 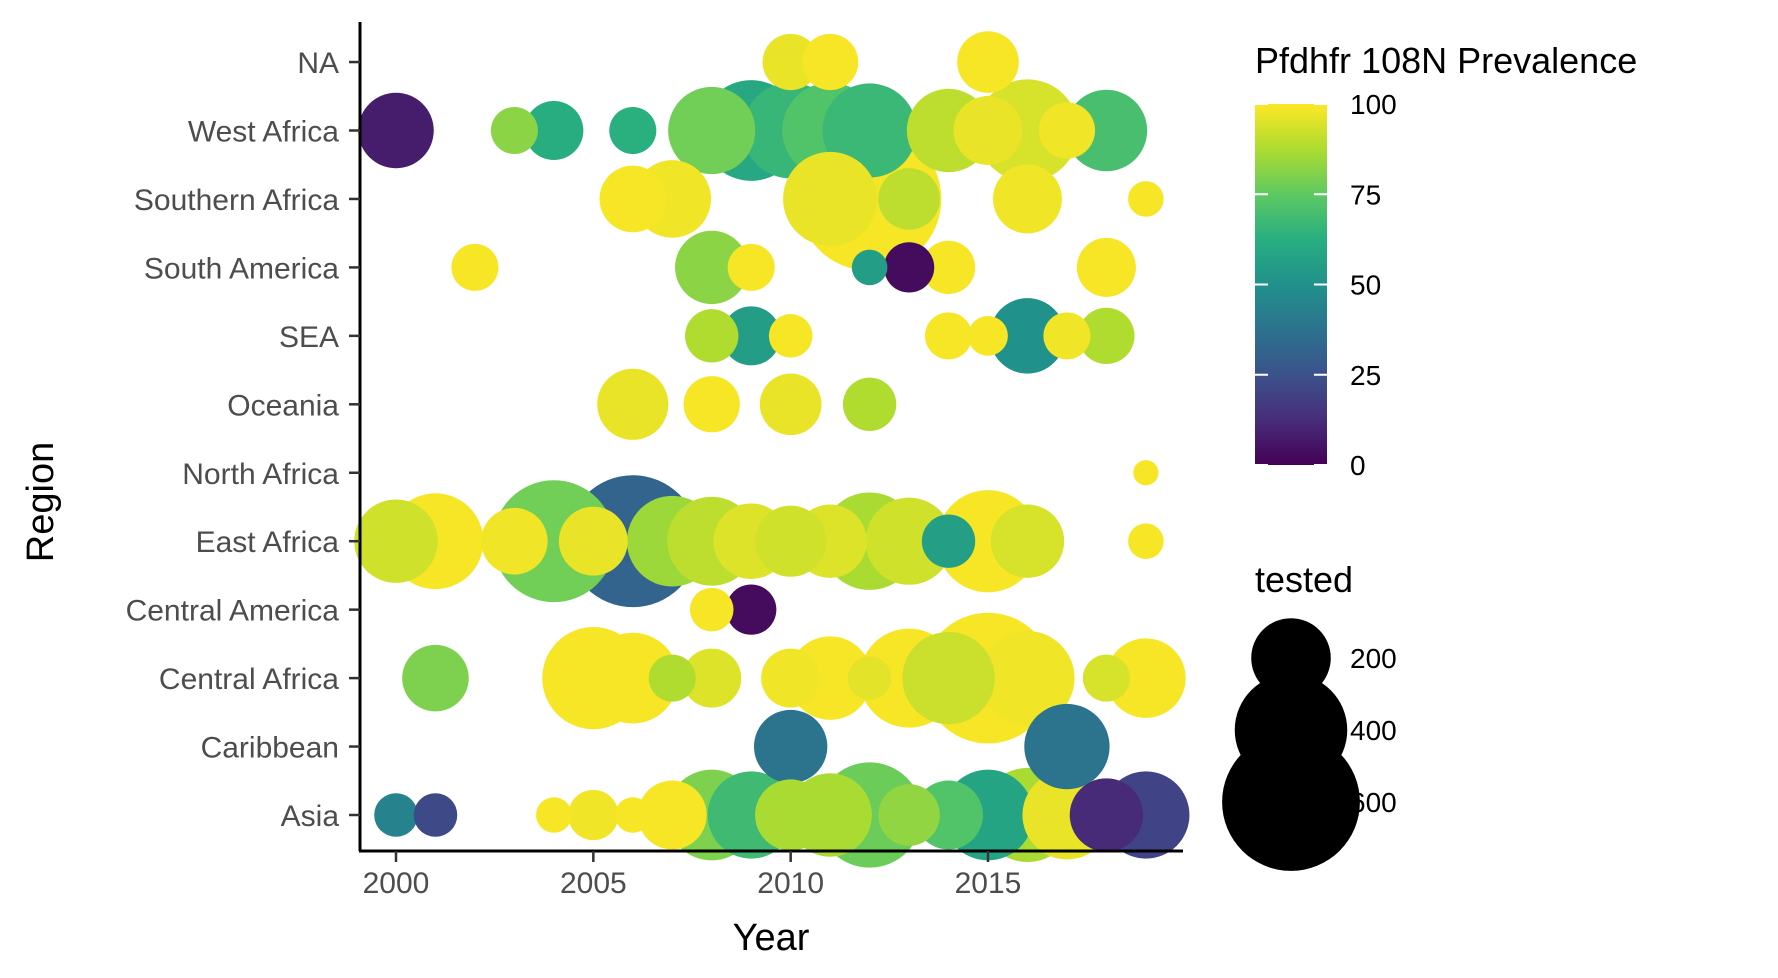 I want to click on y-tick-label: Central Africa, so click(x=249, y=679).